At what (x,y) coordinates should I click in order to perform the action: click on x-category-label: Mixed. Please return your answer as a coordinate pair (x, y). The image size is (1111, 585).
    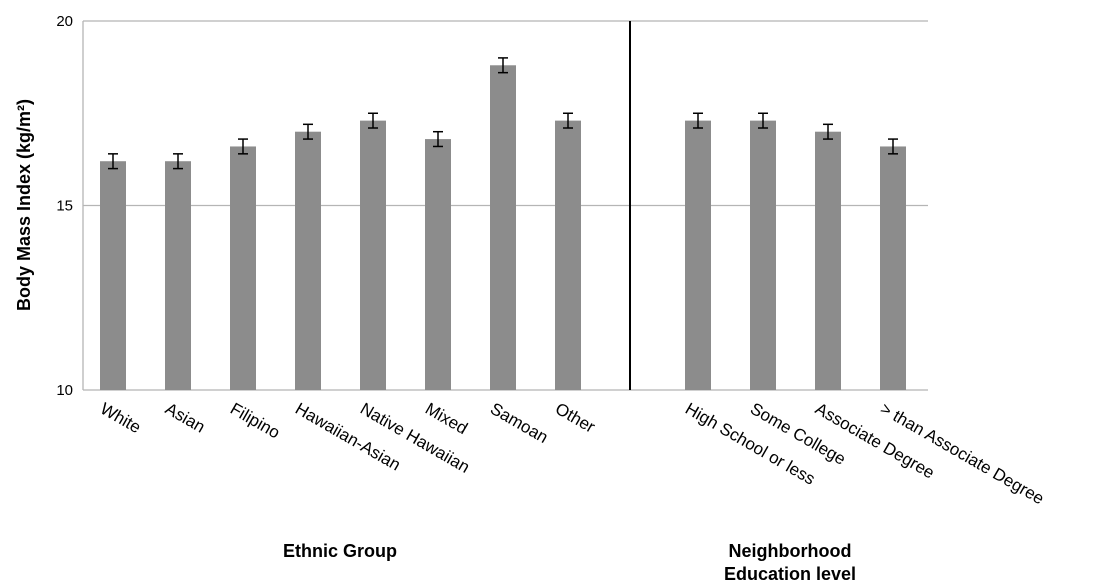
    Looking at the image, I should click on (446, 418).